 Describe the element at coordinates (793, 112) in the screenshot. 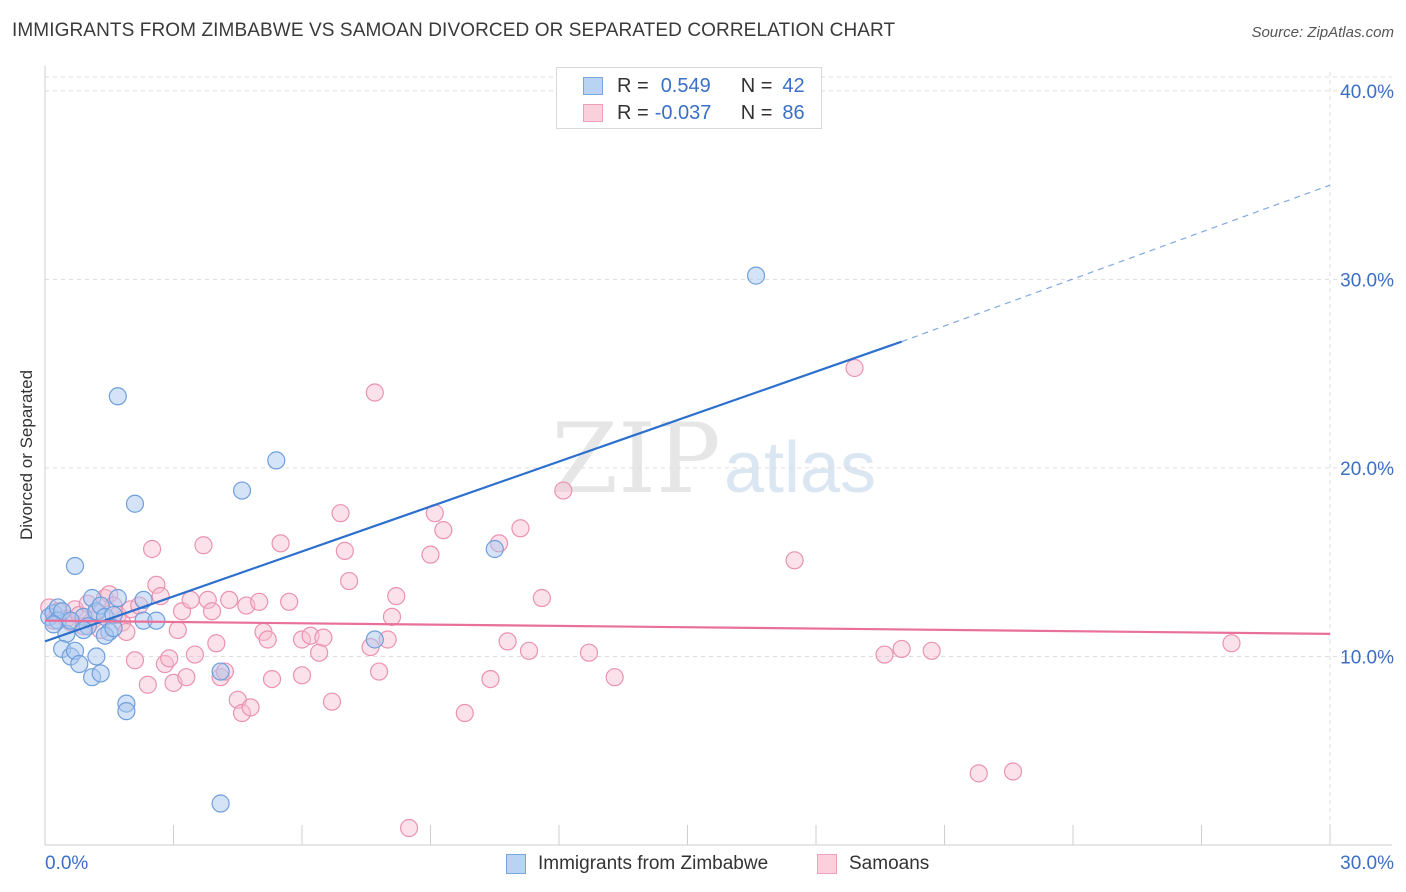

I see `n-value: 86` at that location.